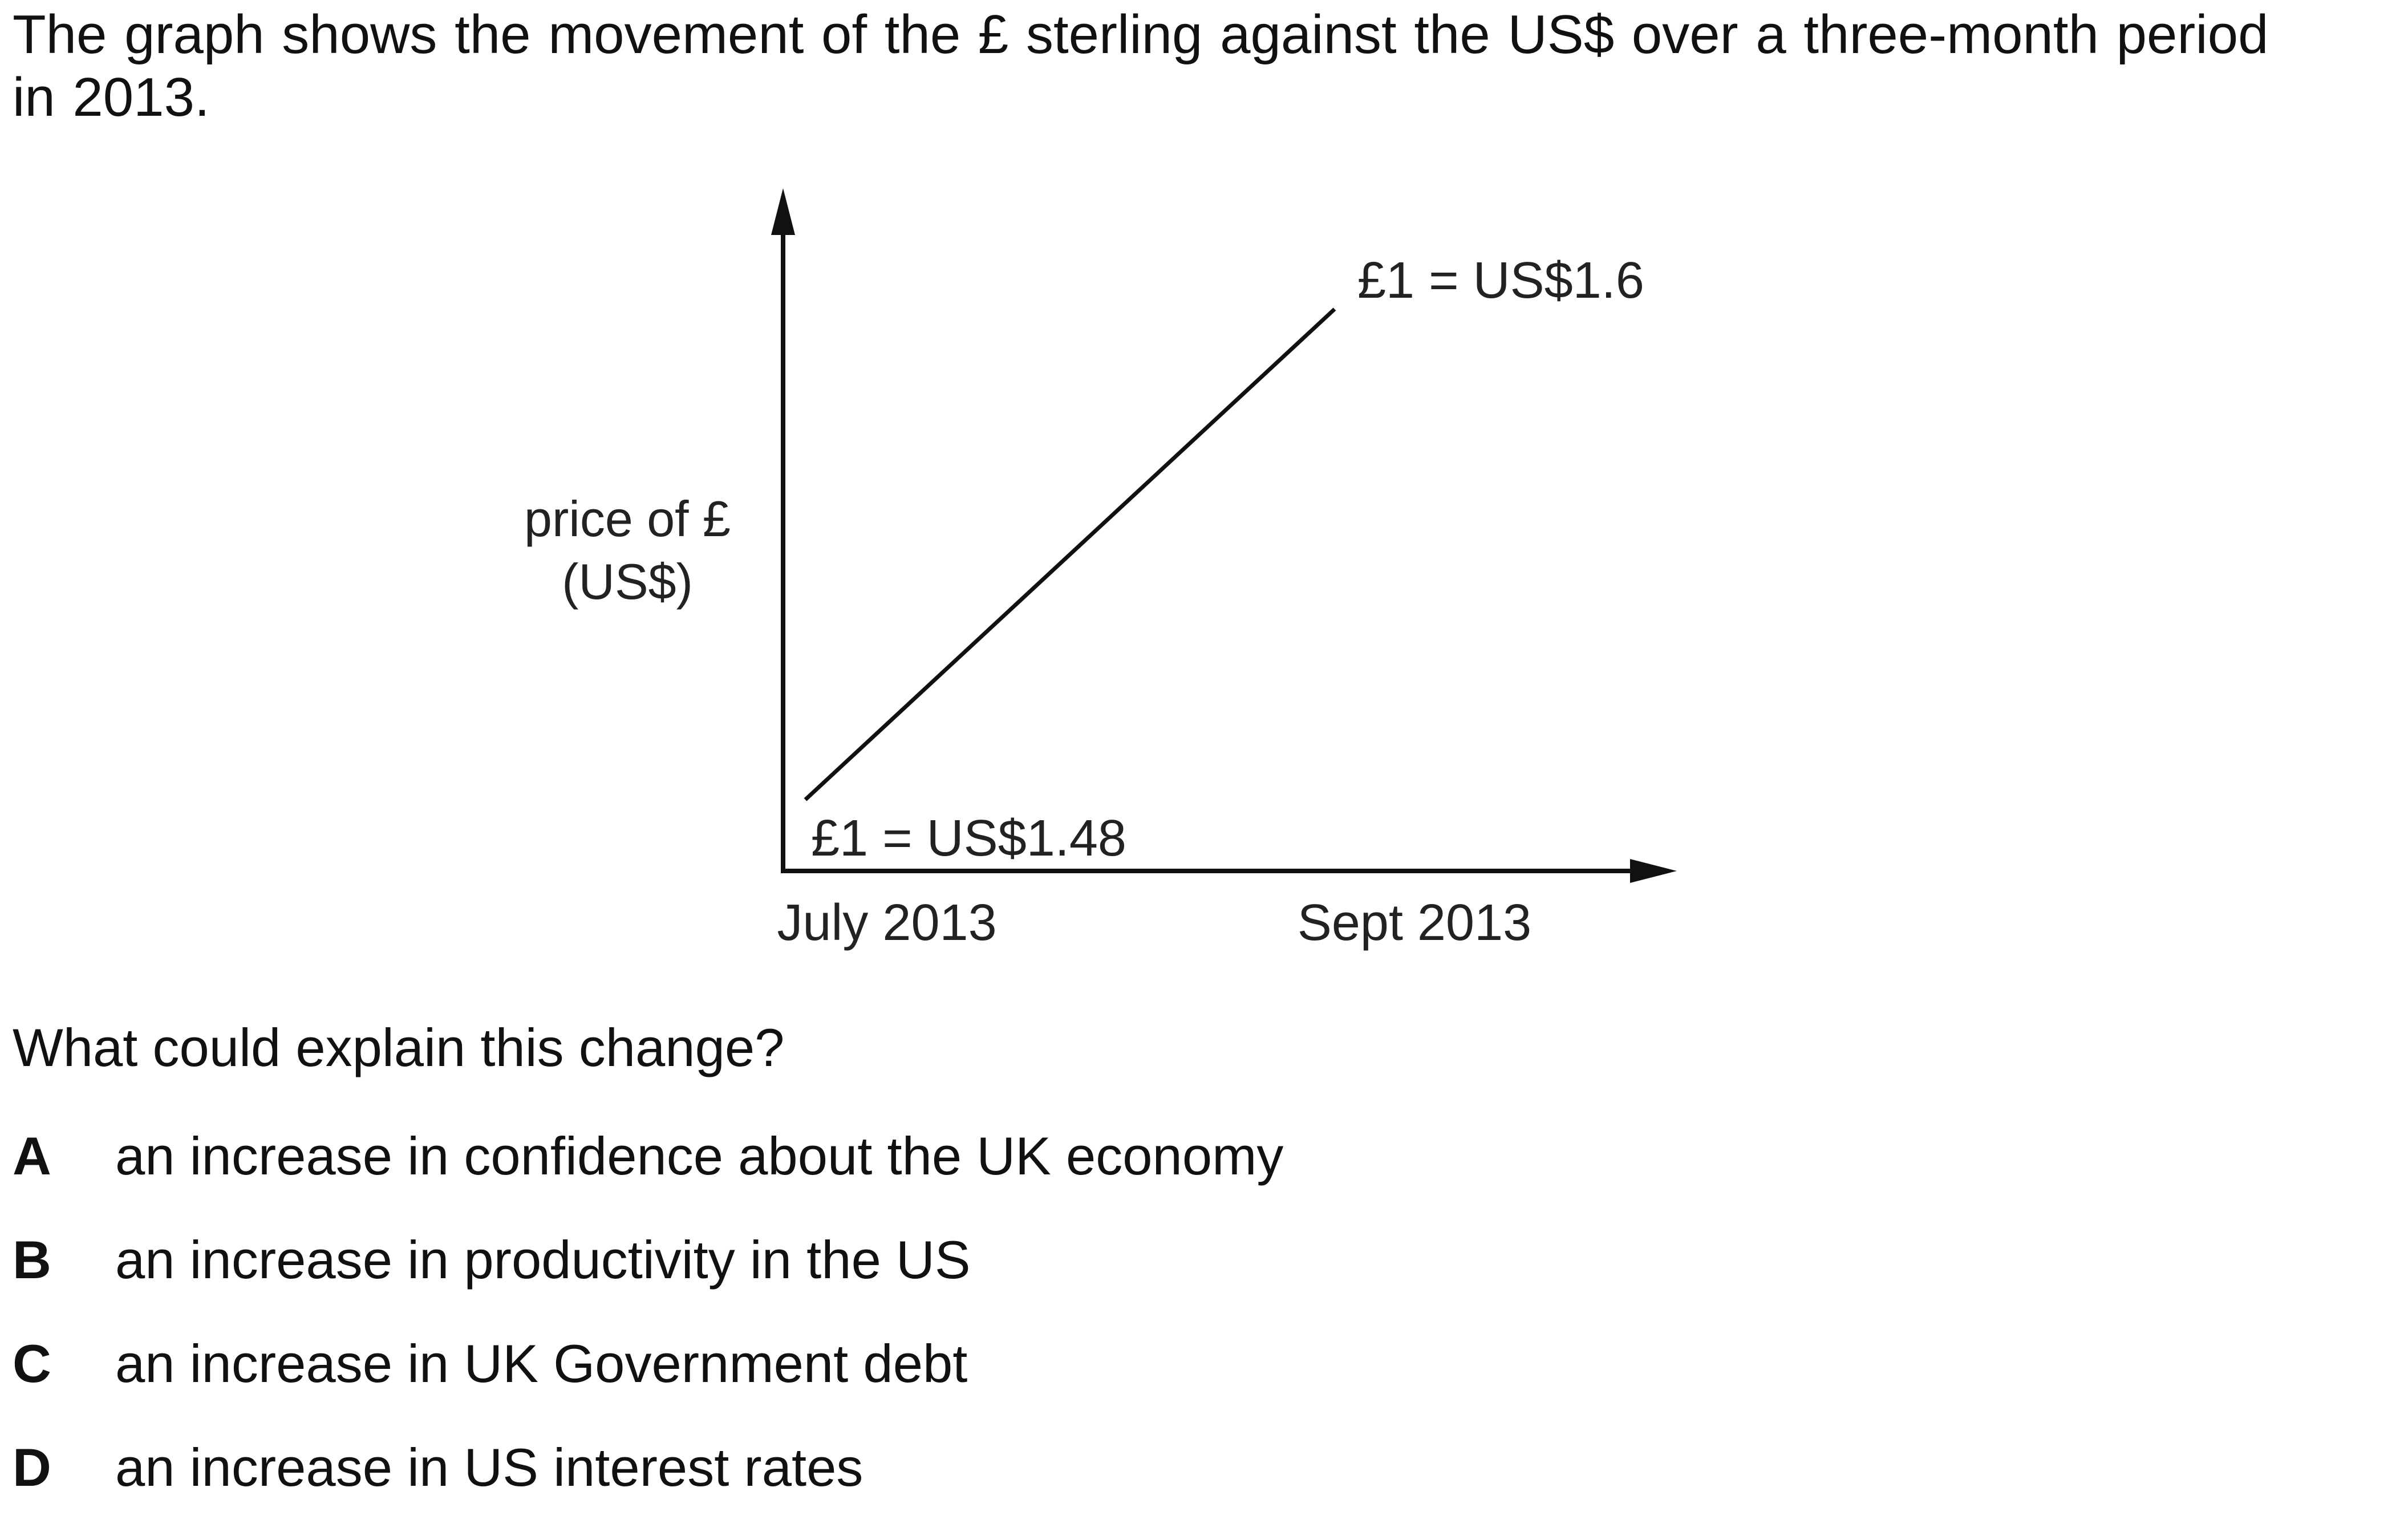  What do you see at coordinates (1415, 923) in the screenshot?
I see `x-tick-label-end: Sept 2013` at bounding box center [1415, 923].